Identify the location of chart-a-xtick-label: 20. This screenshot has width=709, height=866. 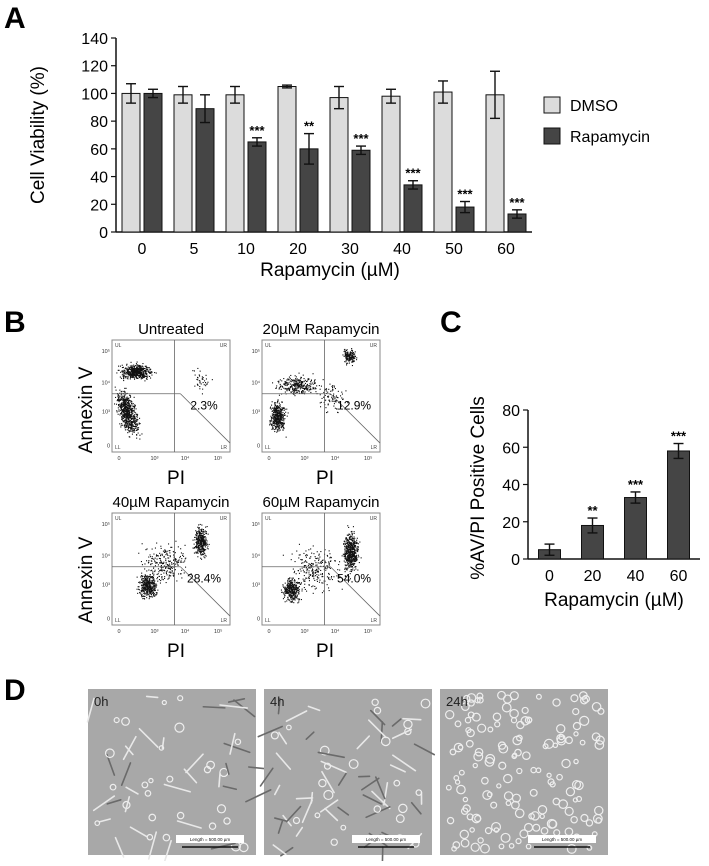
(298, 249).